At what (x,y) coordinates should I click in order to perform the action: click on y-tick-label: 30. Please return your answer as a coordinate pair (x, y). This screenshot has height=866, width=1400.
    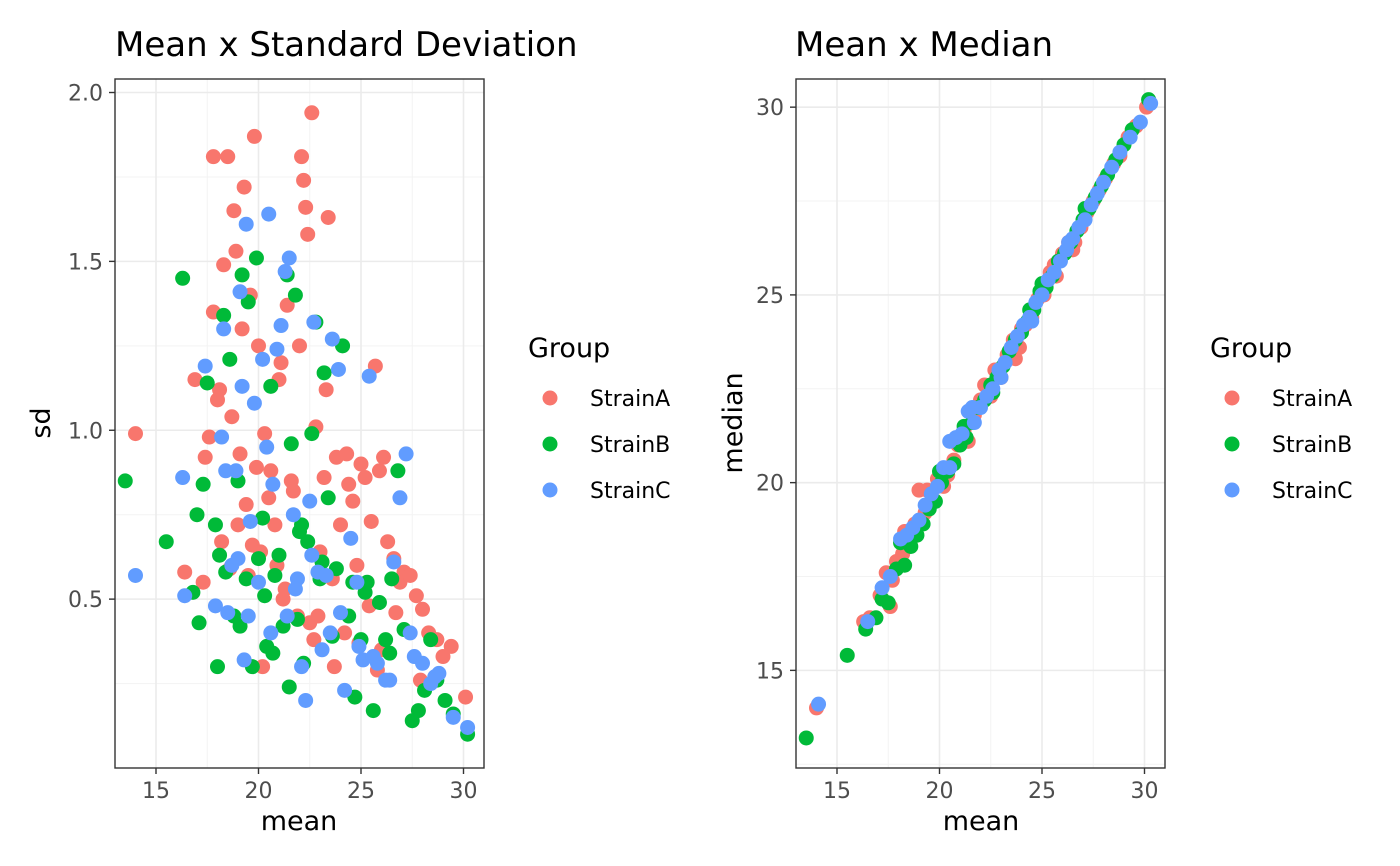
    Looking at the image, I should click on (770, 108).